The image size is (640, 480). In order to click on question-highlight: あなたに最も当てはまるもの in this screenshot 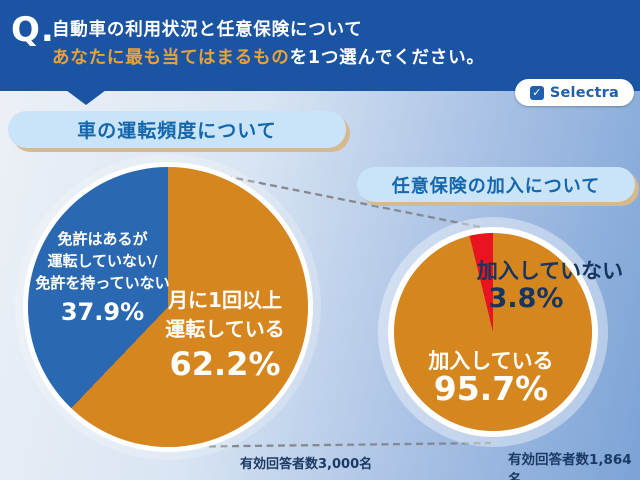, I will do `click(171, 58)`.